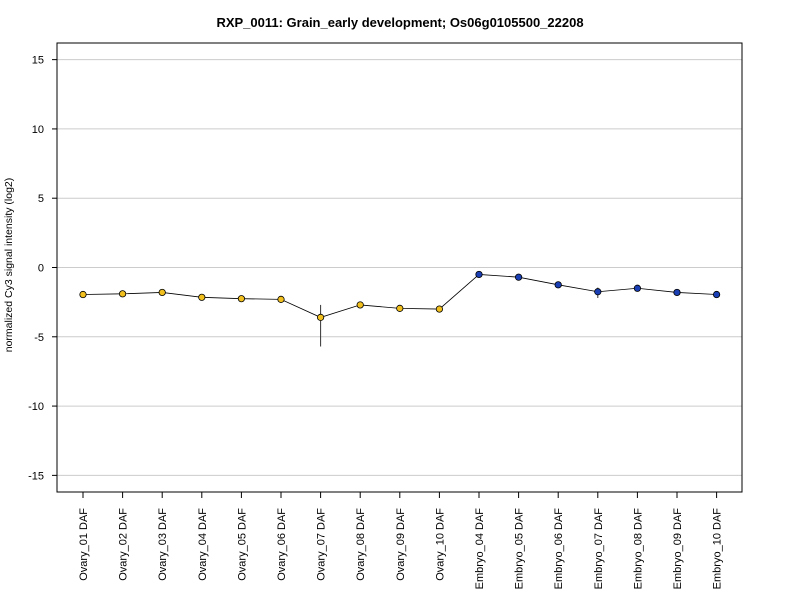 This screenshot has width=800, height=600. I want to click on data-series, so click(400, 308).